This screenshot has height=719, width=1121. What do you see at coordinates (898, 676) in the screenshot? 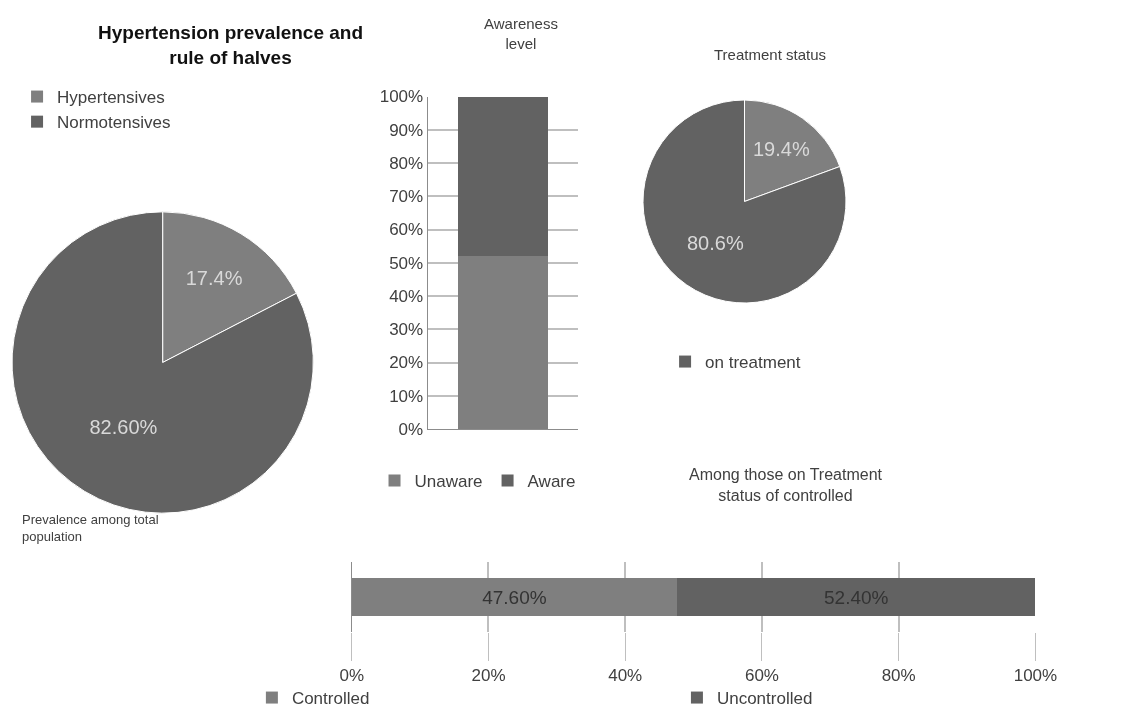
I see `x-tick-label: 80%` at bounding box center [898, 676].